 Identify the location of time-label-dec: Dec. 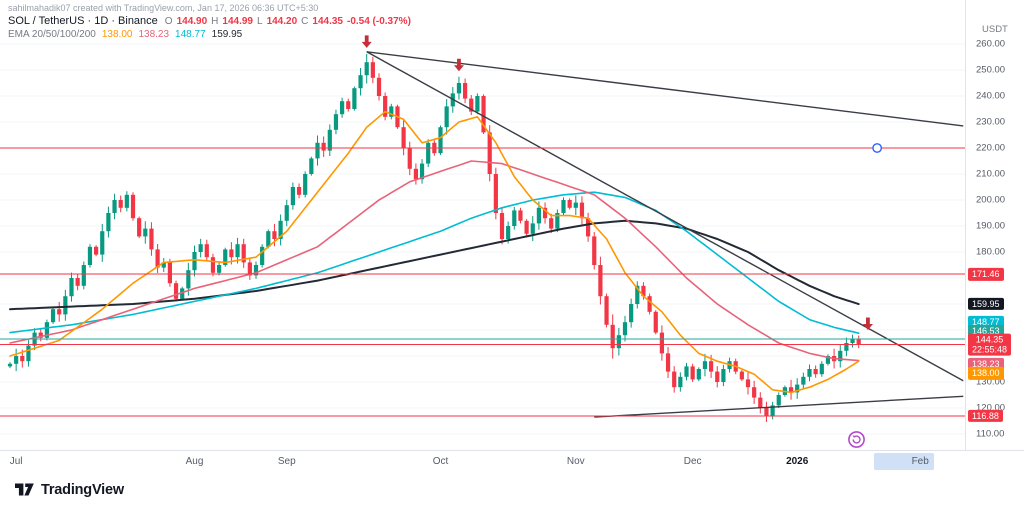
(692, 461).